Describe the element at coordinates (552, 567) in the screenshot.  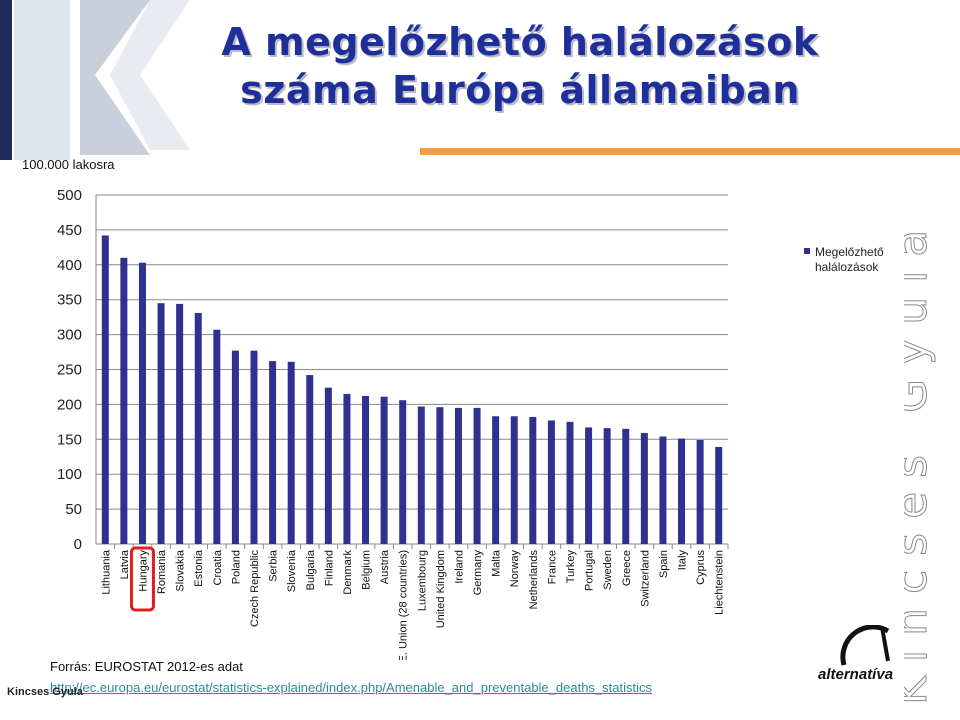
I see `x-tick-label-france: France` at that location.